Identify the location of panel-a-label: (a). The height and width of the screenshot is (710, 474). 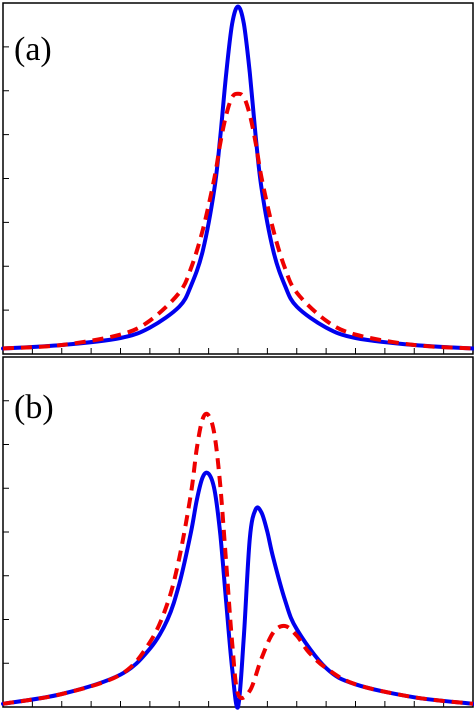
(33, 49).